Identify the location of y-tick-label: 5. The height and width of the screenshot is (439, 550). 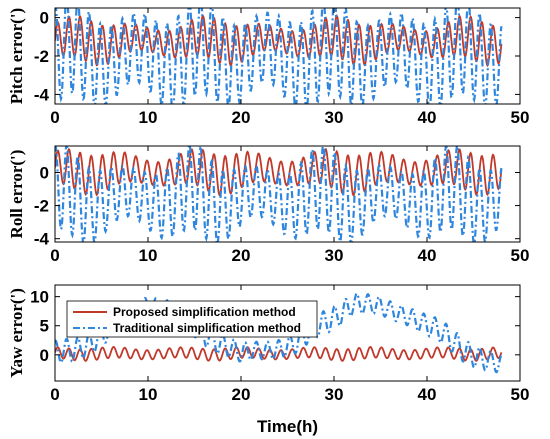
(44, 326).